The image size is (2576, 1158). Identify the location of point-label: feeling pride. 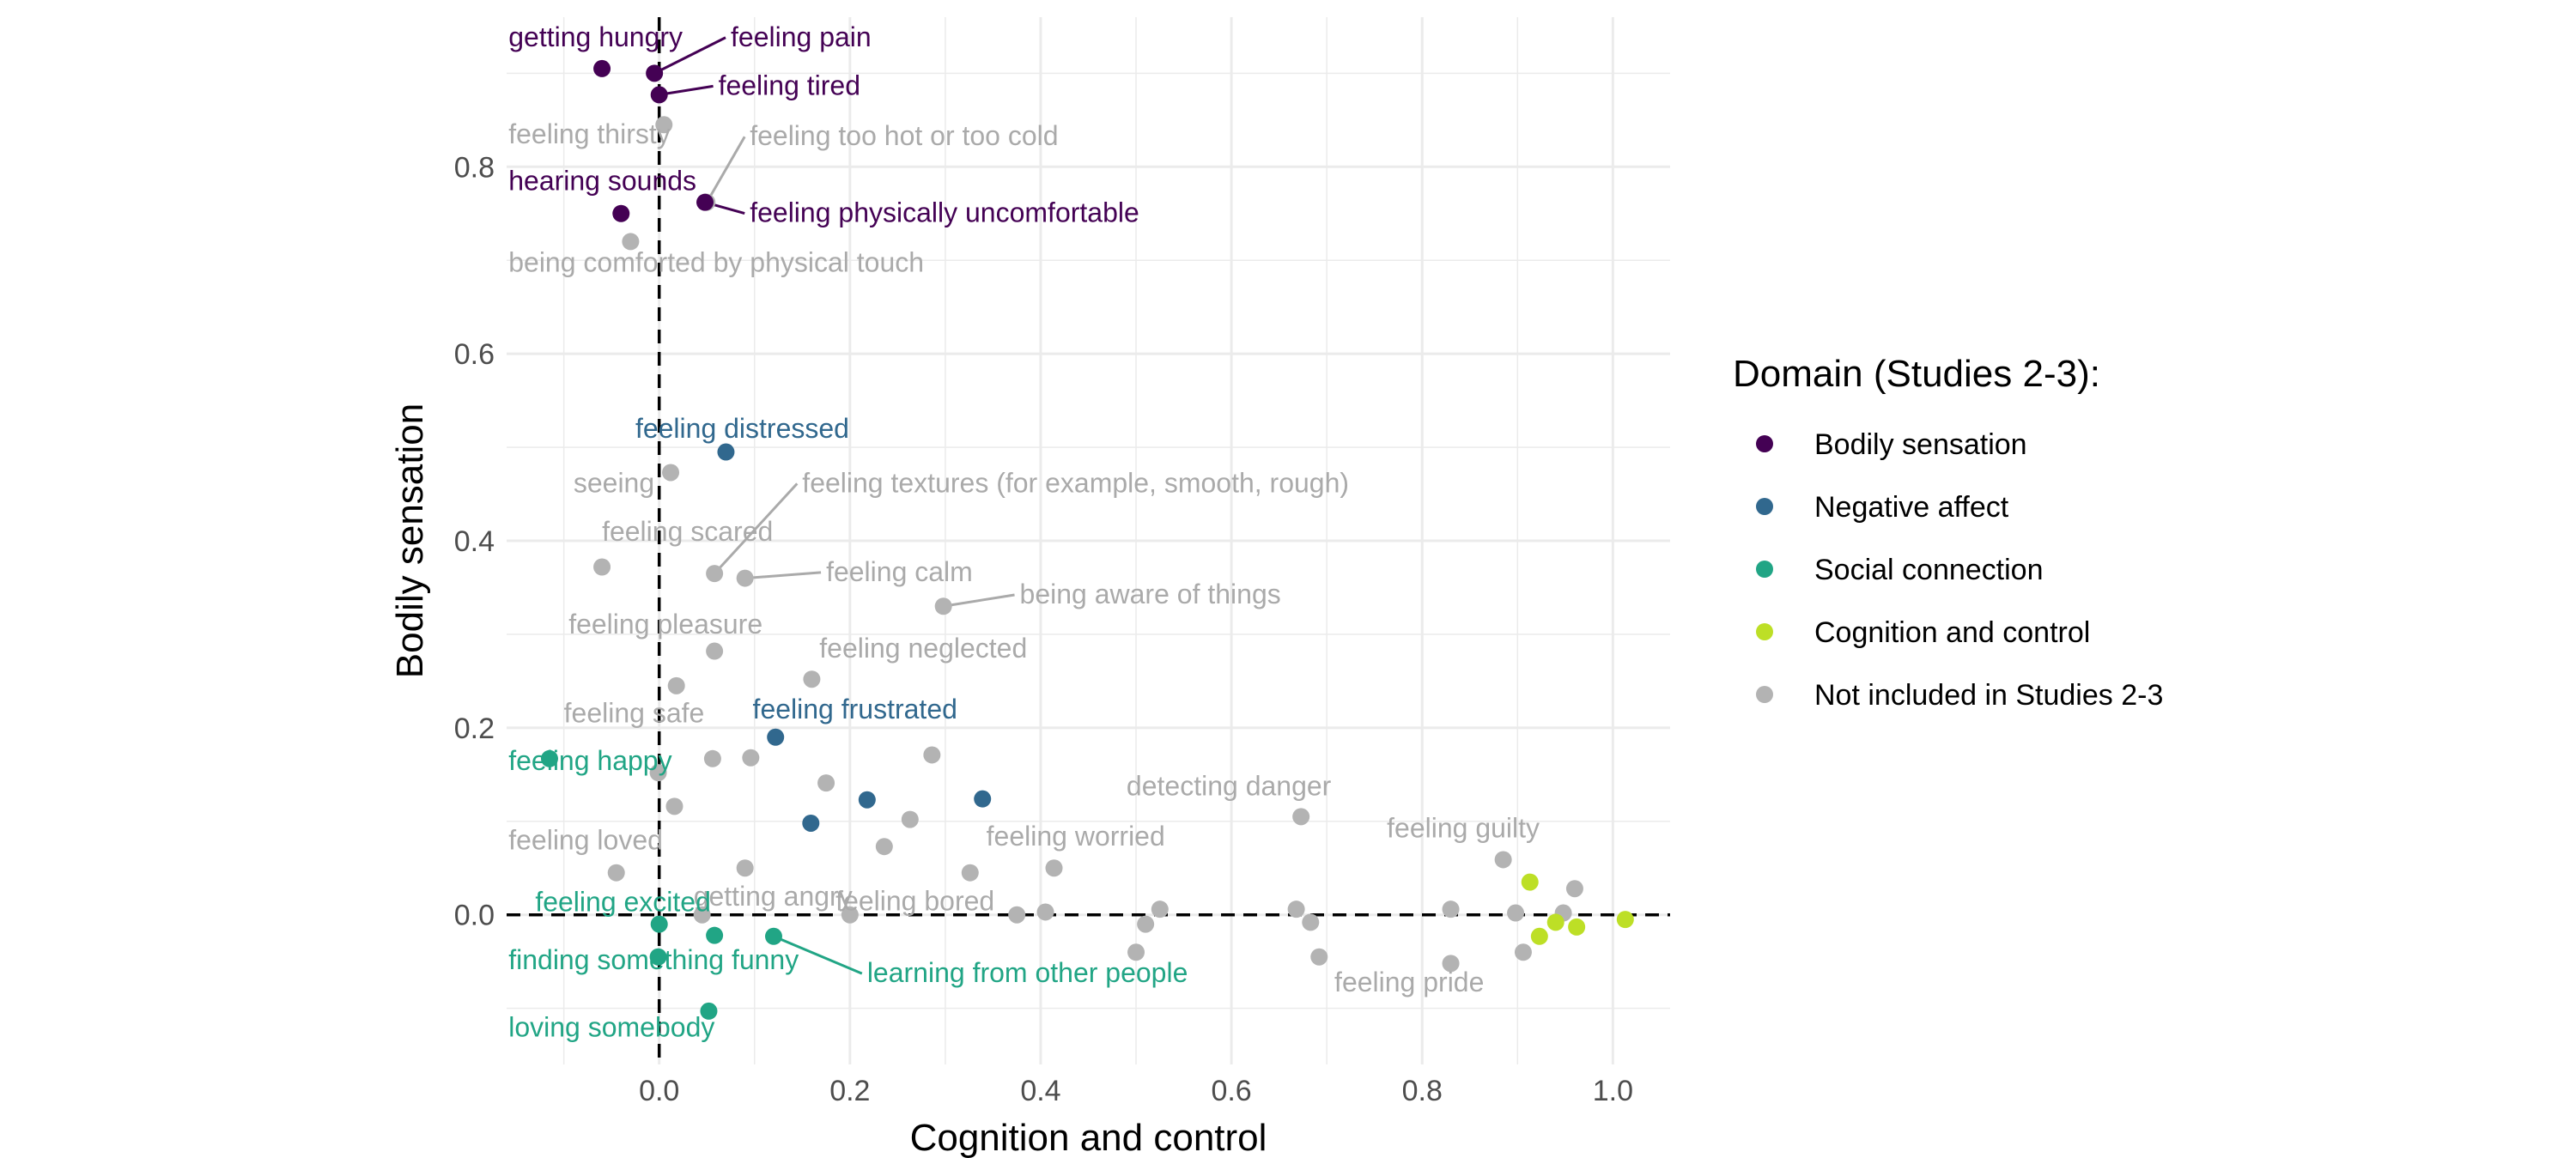
(1409, 982).